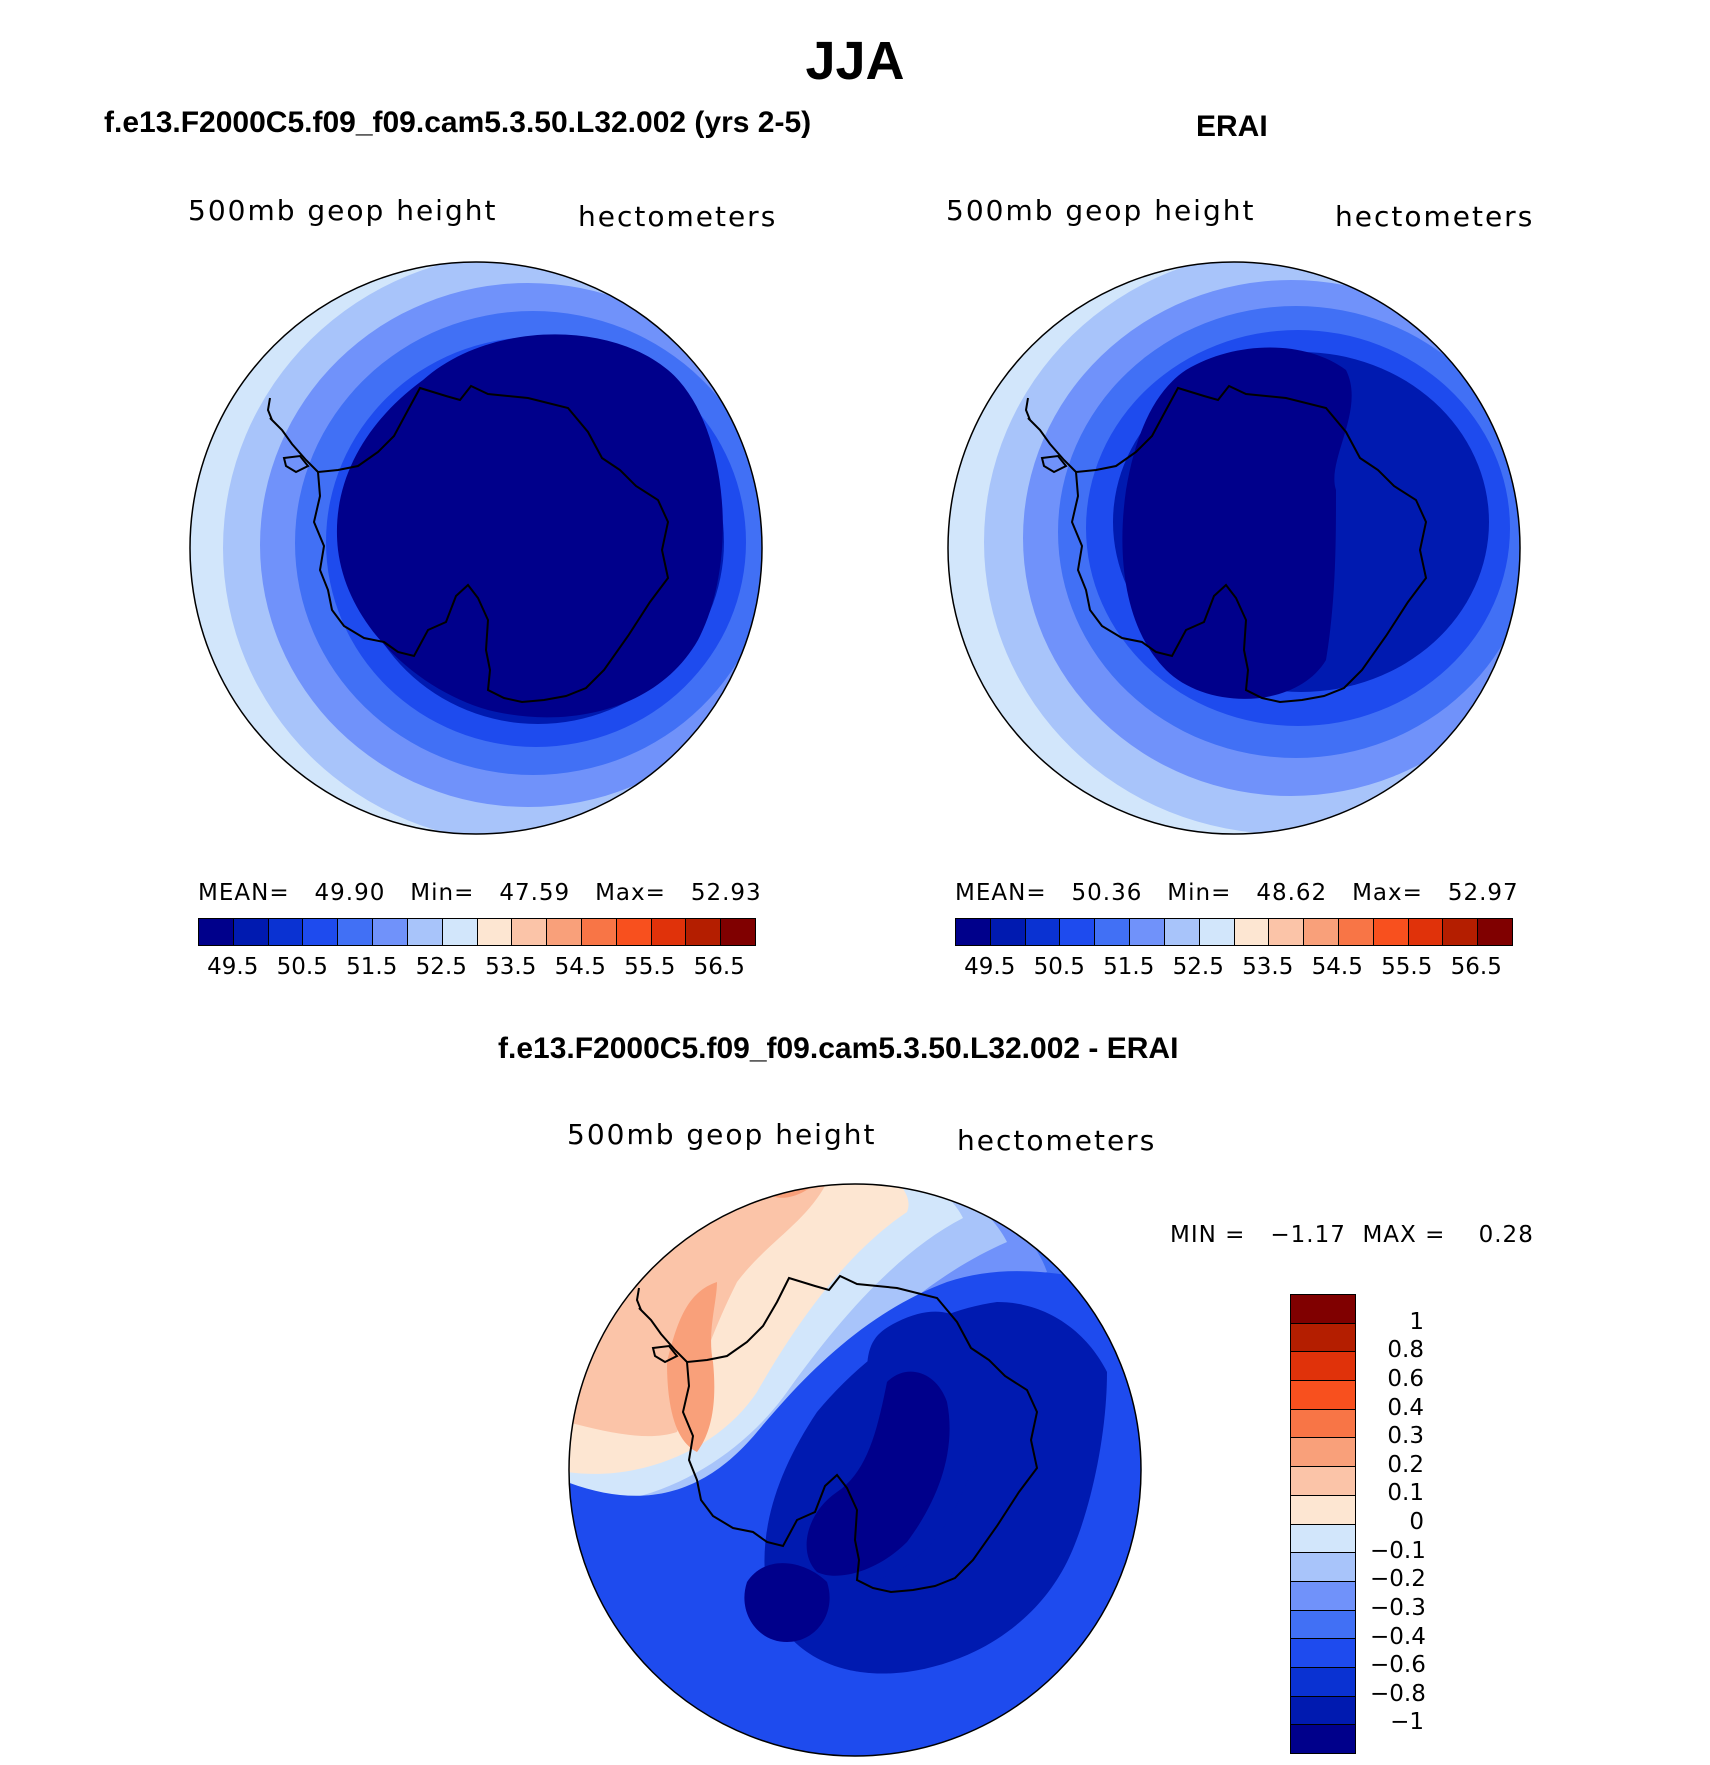  What do you see at coordinates (1405, 1493) in the screenshot?
I see `diff-colorbar-tick-label: 0.1` at bounding box center [1405, 1493].